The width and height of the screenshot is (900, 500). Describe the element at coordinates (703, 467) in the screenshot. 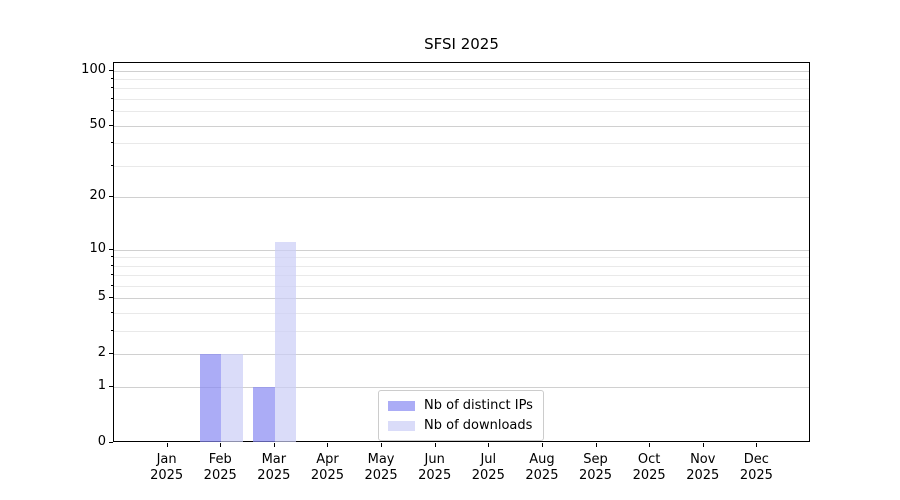

I see `x-tick-label: Nov 2025` at that location.